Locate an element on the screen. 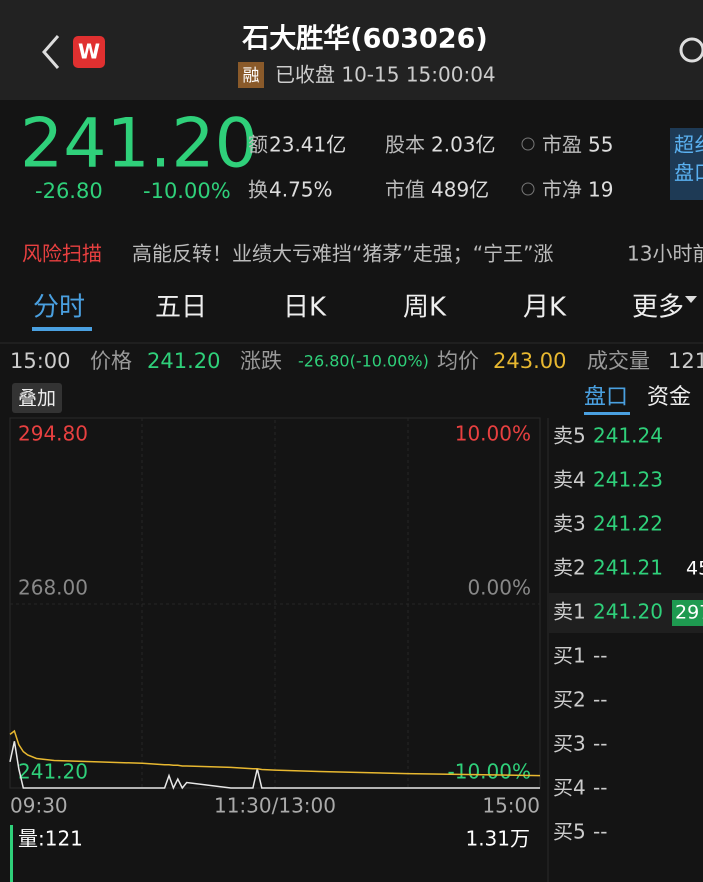 This screenshot has width=703, height=882. news-text: 高能反转！业绩大亏难挡“猪茅”走强；“宁王”涨 is located at coordinates (342, 254).